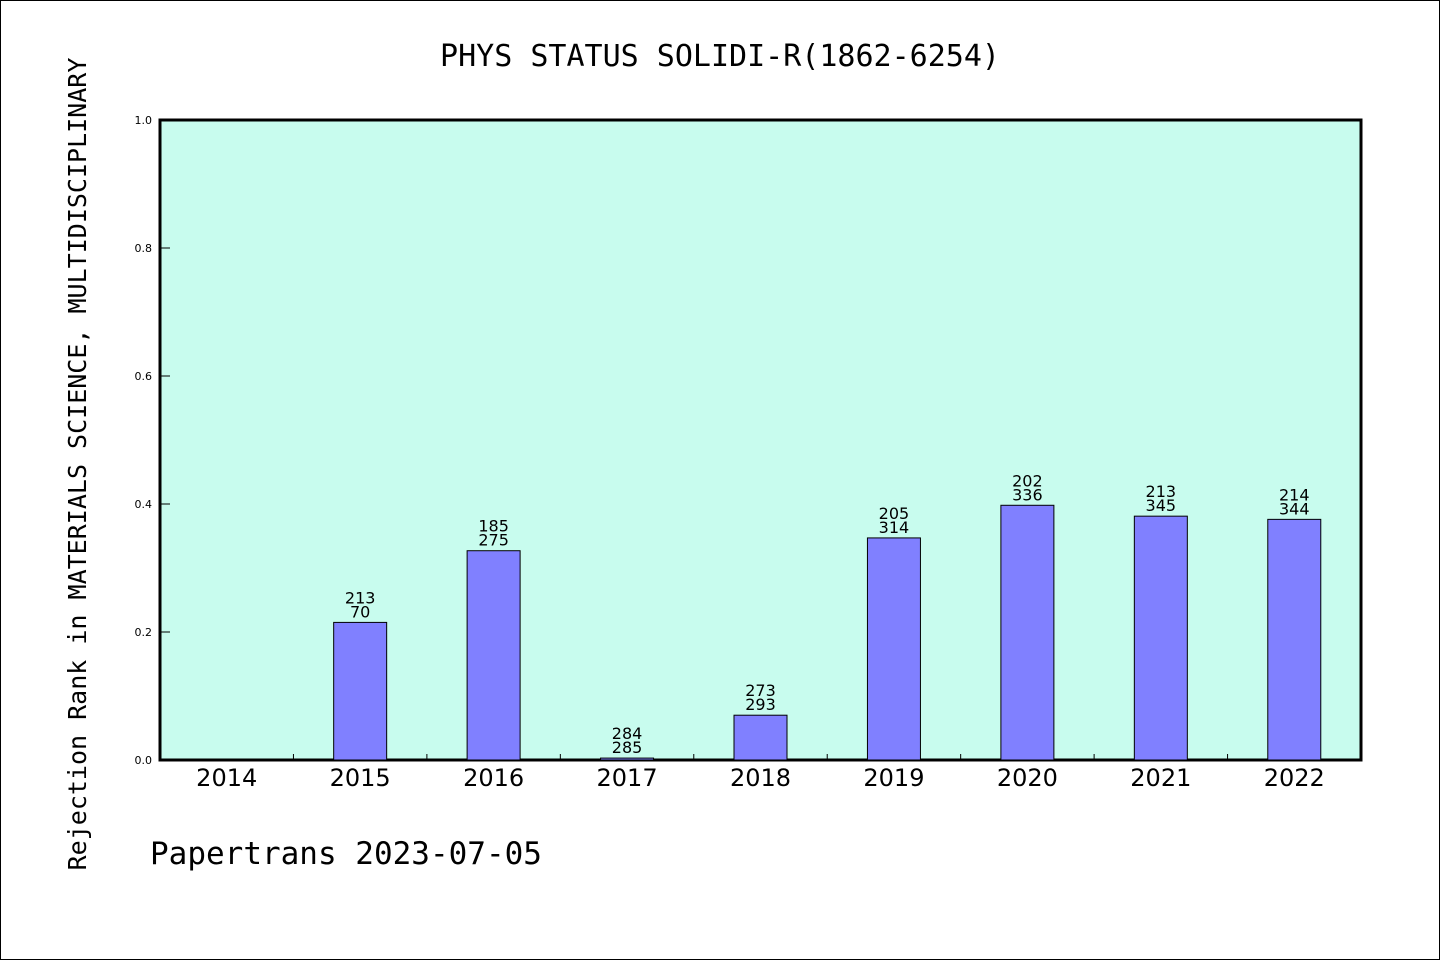 The image size is (1440, 960). Describe the element at coordinates (627, 778) in the screenshot. I see `x-tick-label: 2017` at that location.